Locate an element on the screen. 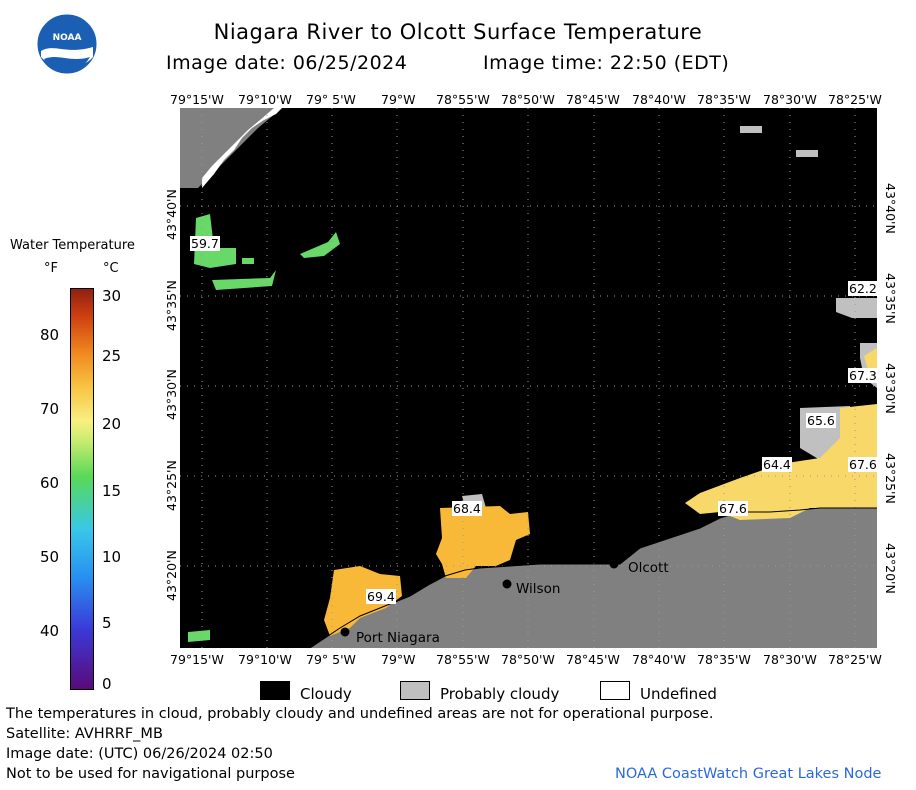  us-shore-land is located at coordinates (576, 578).